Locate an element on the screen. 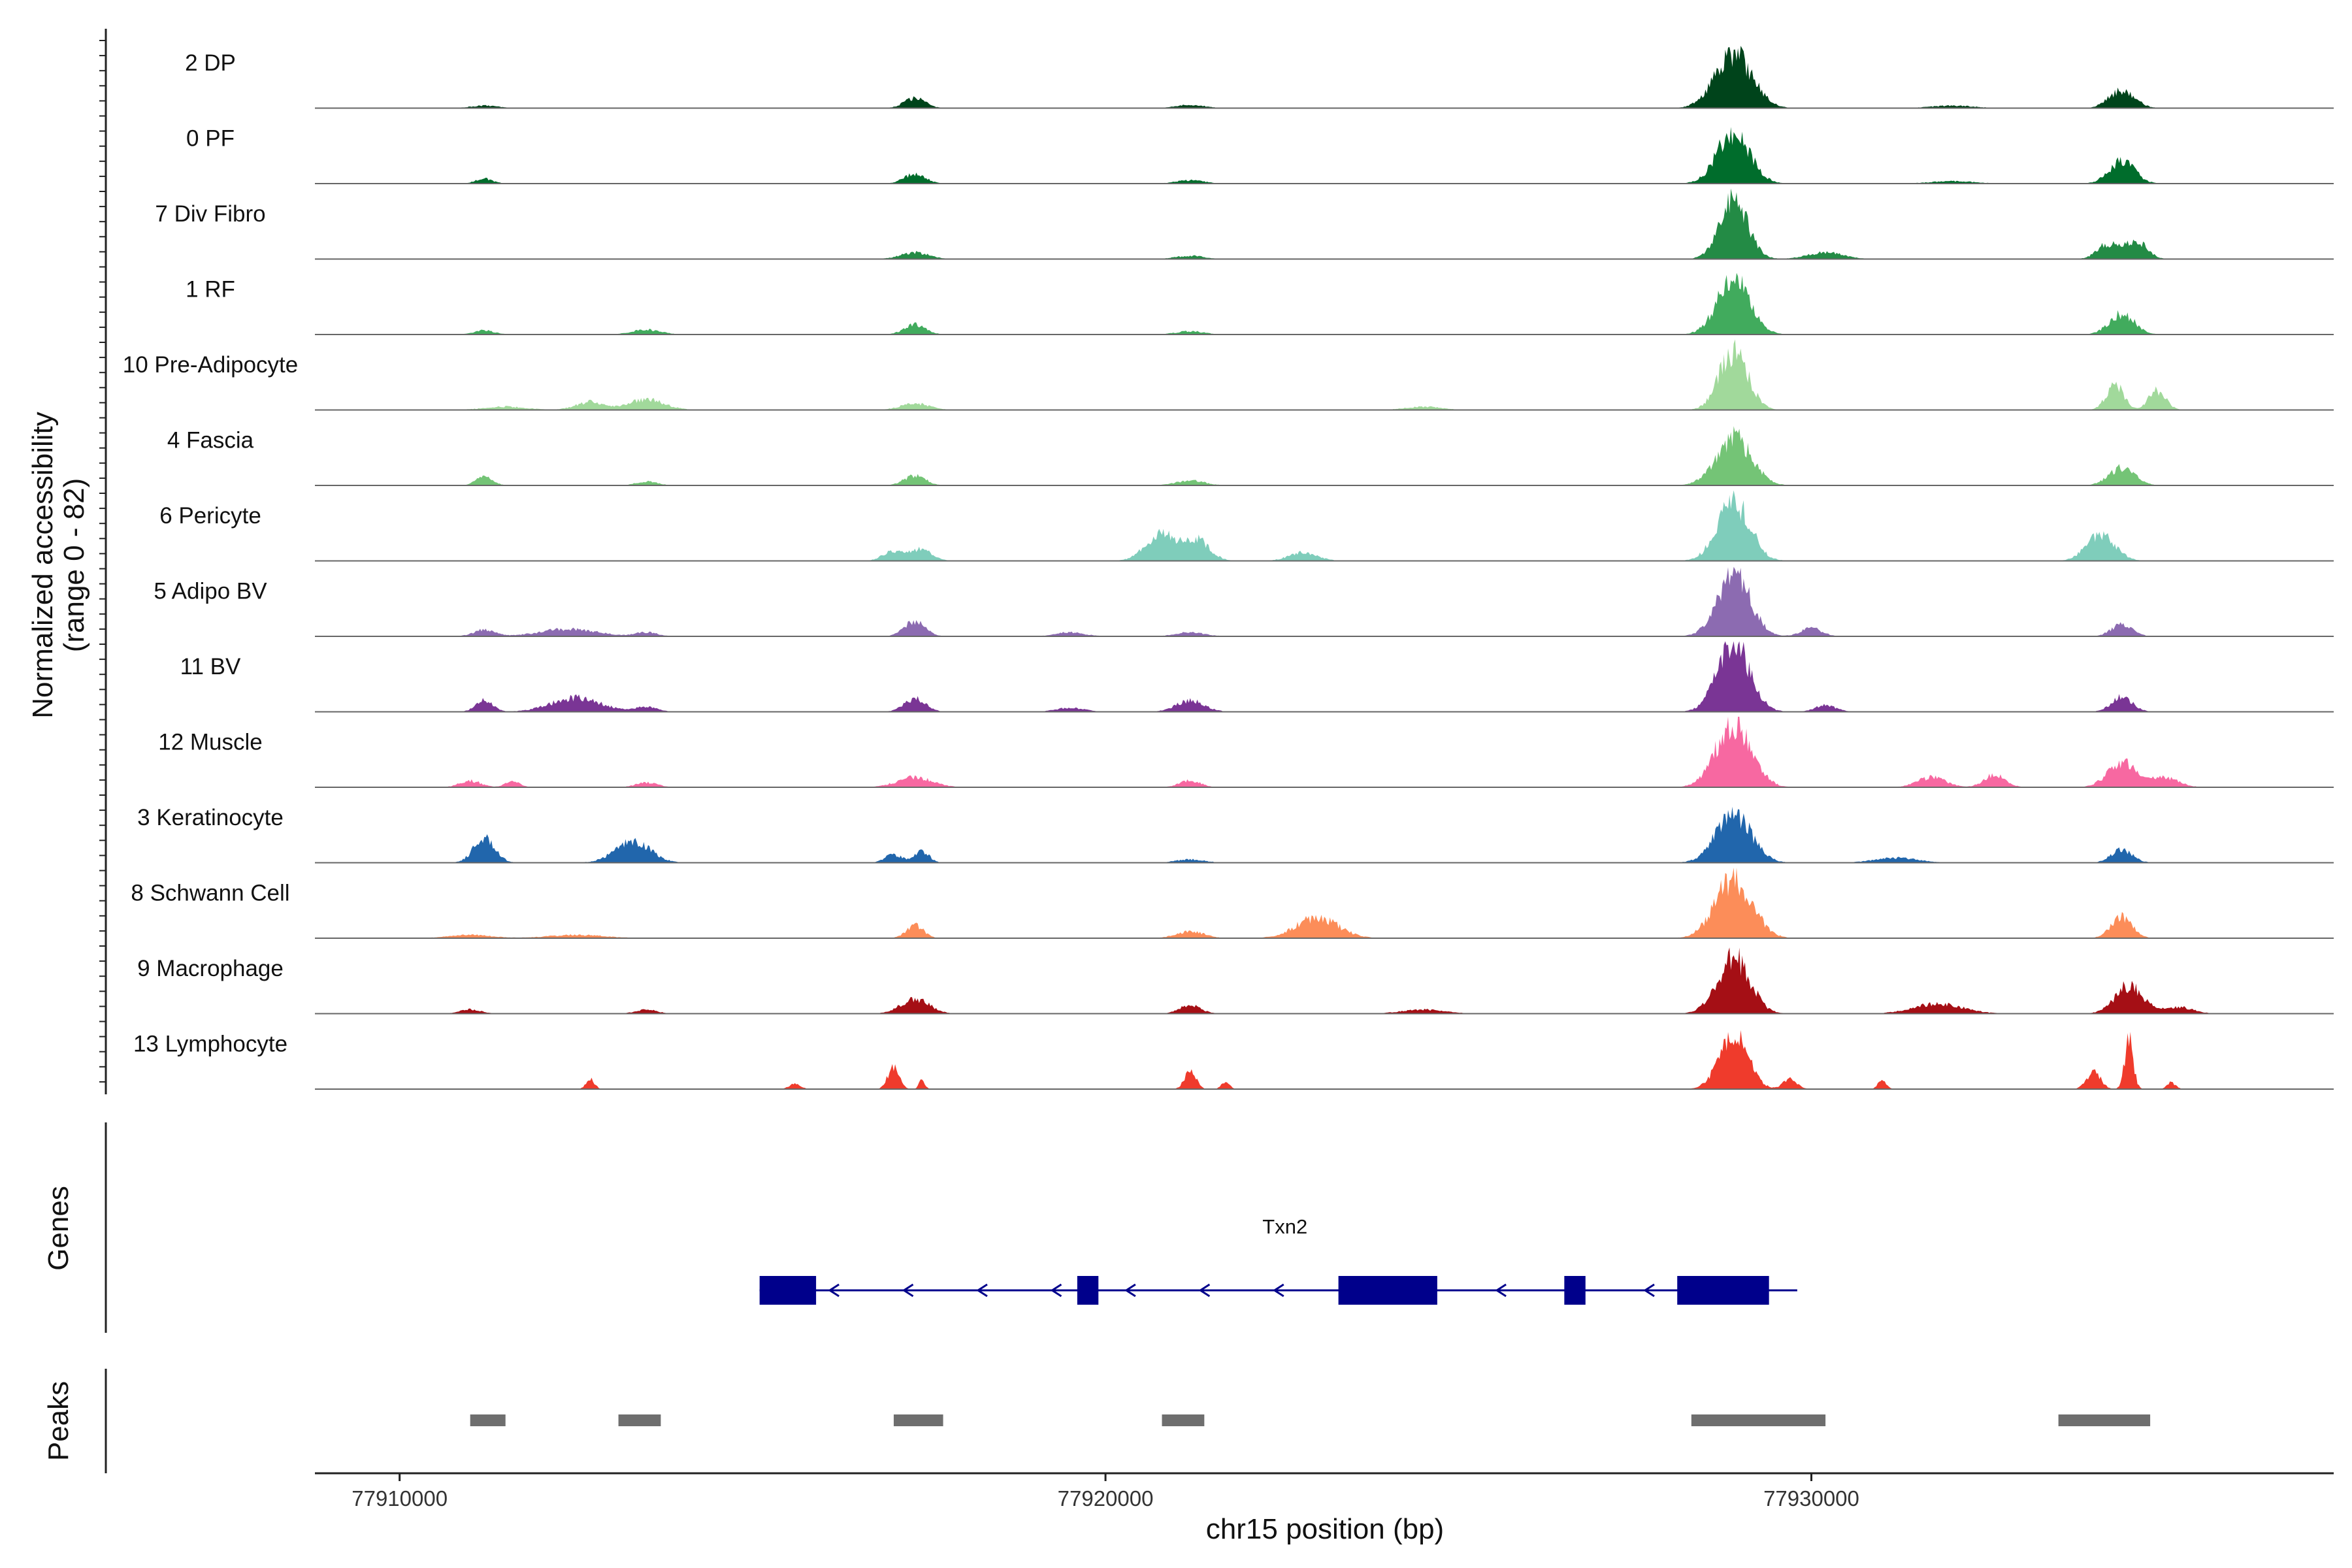 This screenshot has height=1568, width=2352. track-7: 6 Pericyte is located at coordinates (1246, 526).